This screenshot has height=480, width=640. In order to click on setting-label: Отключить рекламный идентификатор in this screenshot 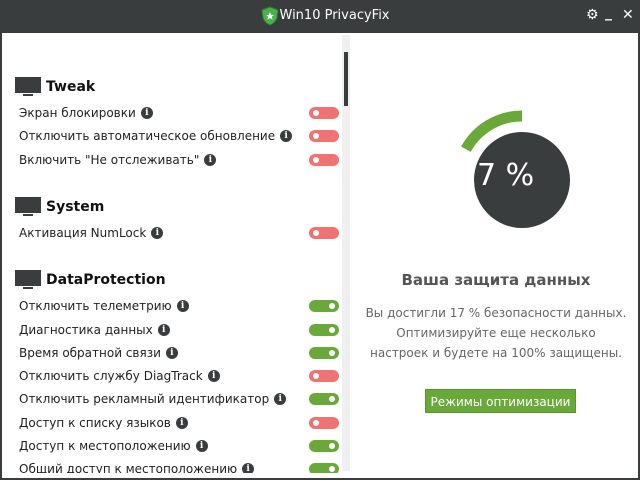, I will do `click(144, 399)`.